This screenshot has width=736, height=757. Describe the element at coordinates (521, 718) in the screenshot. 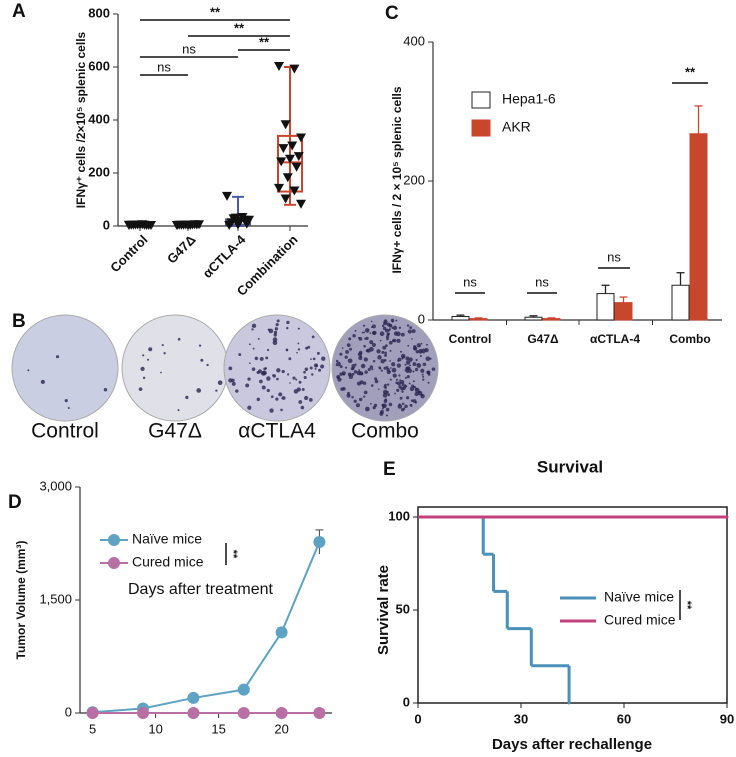

I see `x-tick-label: 30` at that location.